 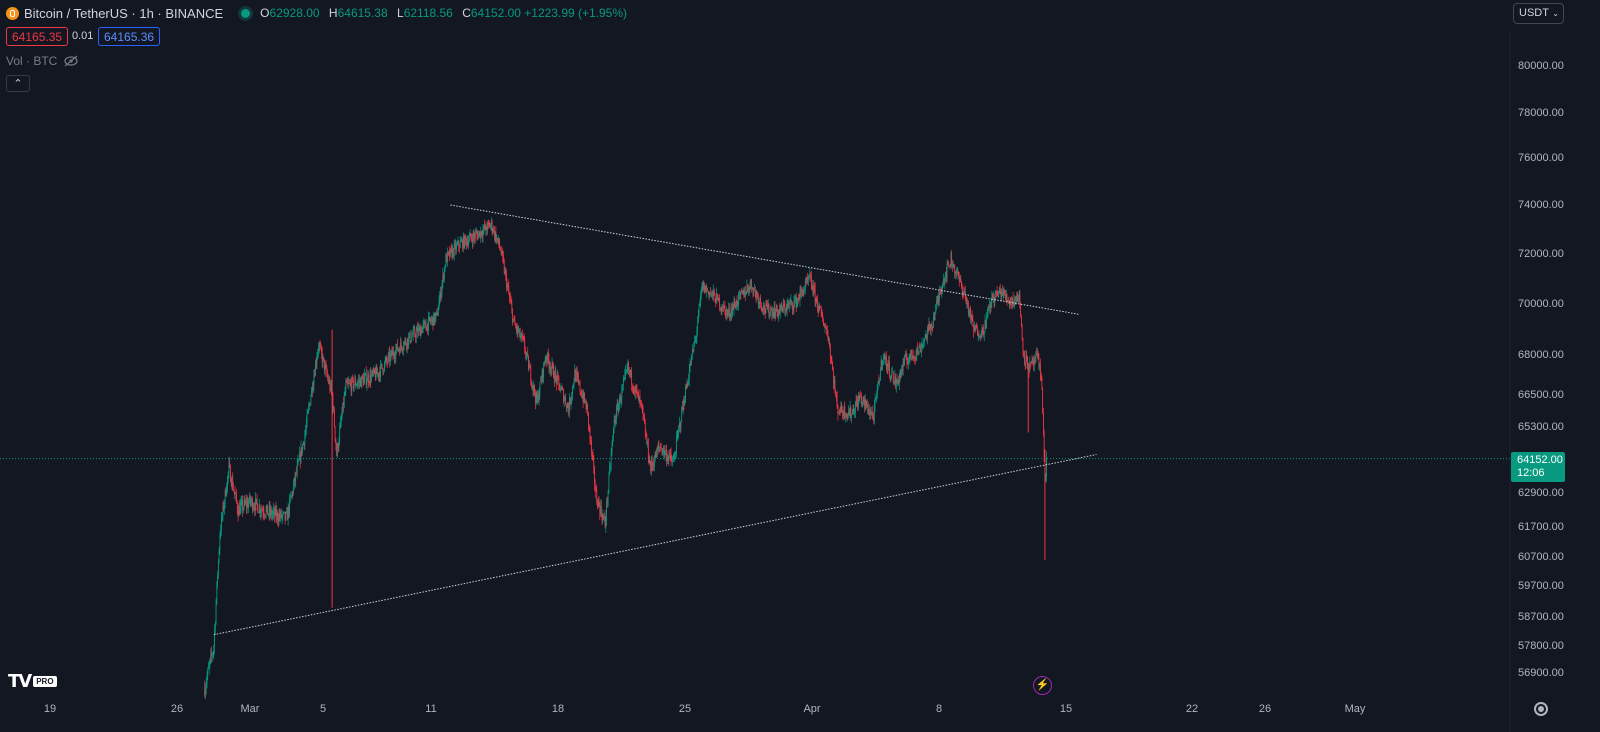 What do you see at coordinates (37, 36) in the screenshot?
I see `sell-price-button: 64165.35` at bounding box center [37, 36].